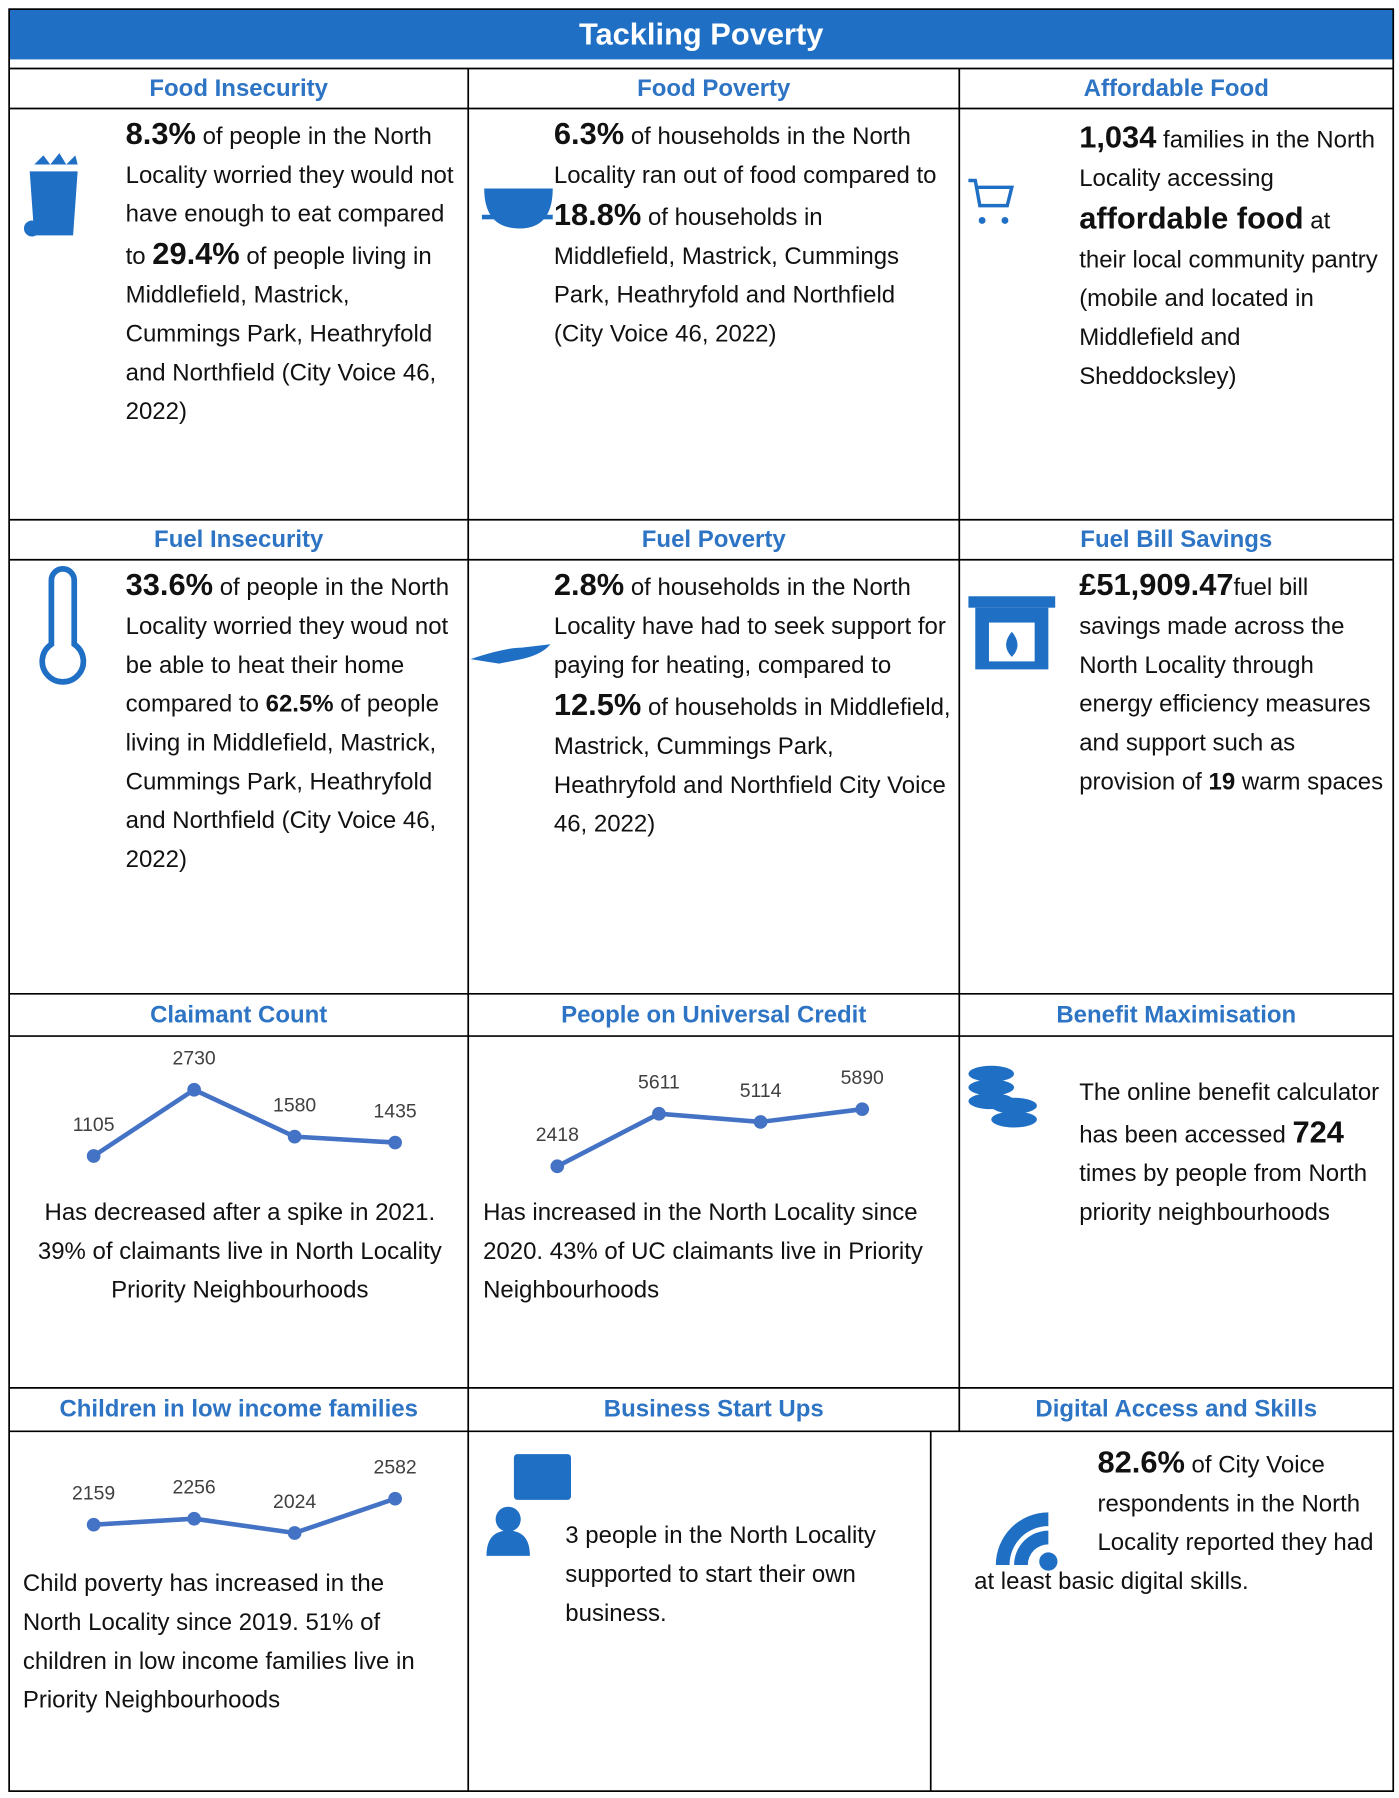 The image size is (1399, 1798). What do you see at coordinates (194, 1059) in the screenshot?
I see `value-label: 2730` at bounding box center [194, 1059].